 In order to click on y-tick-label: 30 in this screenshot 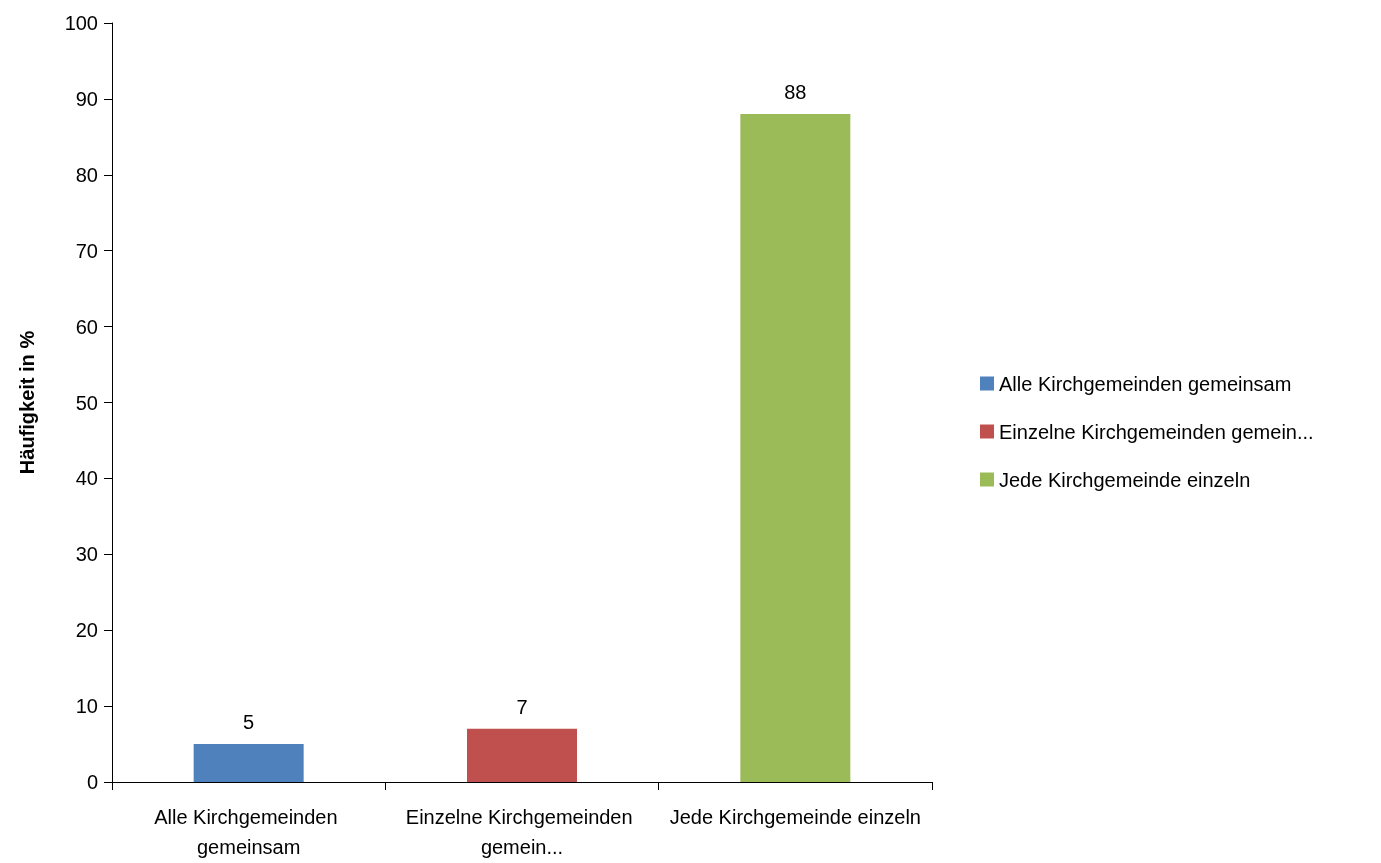, I will do `click(86, 554)`.